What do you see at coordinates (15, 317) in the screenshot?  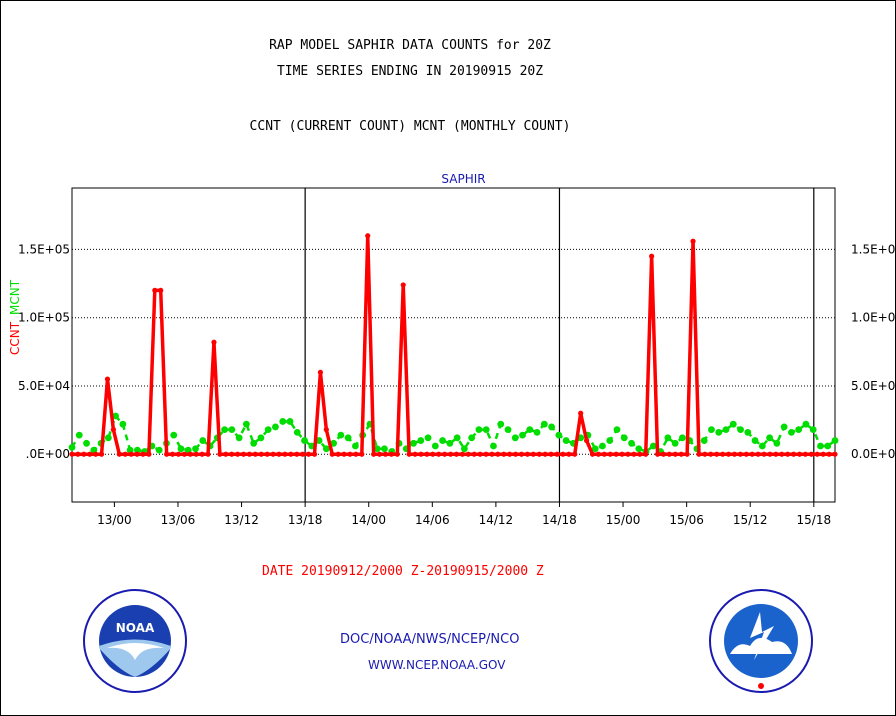 I see `y-axis-labels: CCNT MCNT` at bounding box center [15, 317].